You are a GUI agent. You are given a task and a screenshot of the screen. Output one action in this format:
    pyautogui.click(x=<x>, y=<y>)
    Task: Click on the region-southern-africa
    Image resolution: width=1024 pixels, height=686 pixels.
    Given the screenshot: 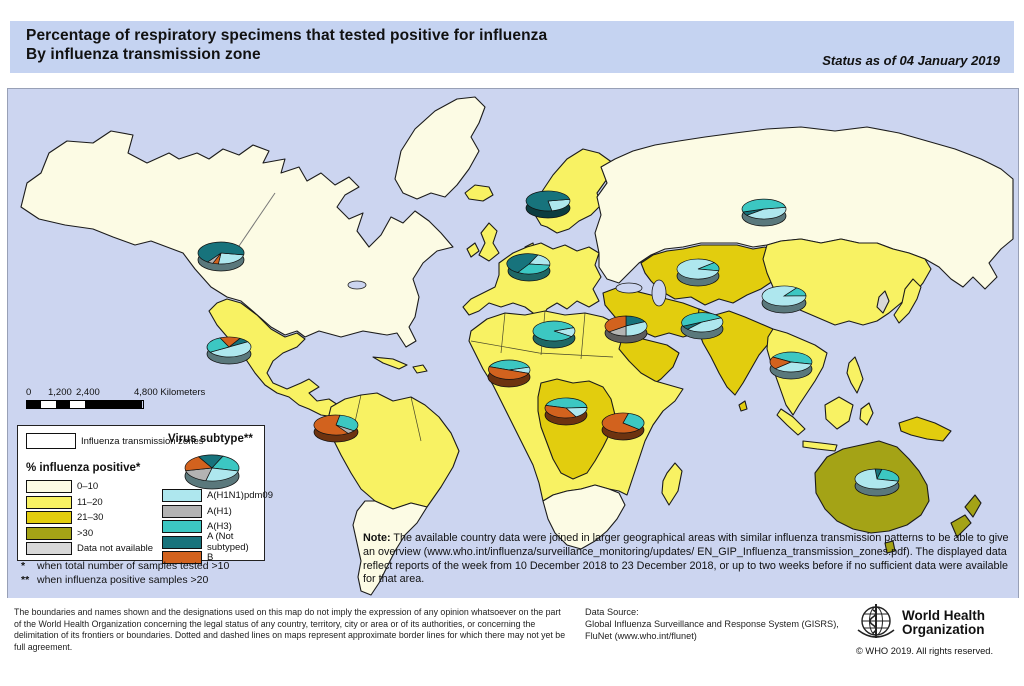 What is the action you would take?
    pyautogui.click(x=584, y=517)
    